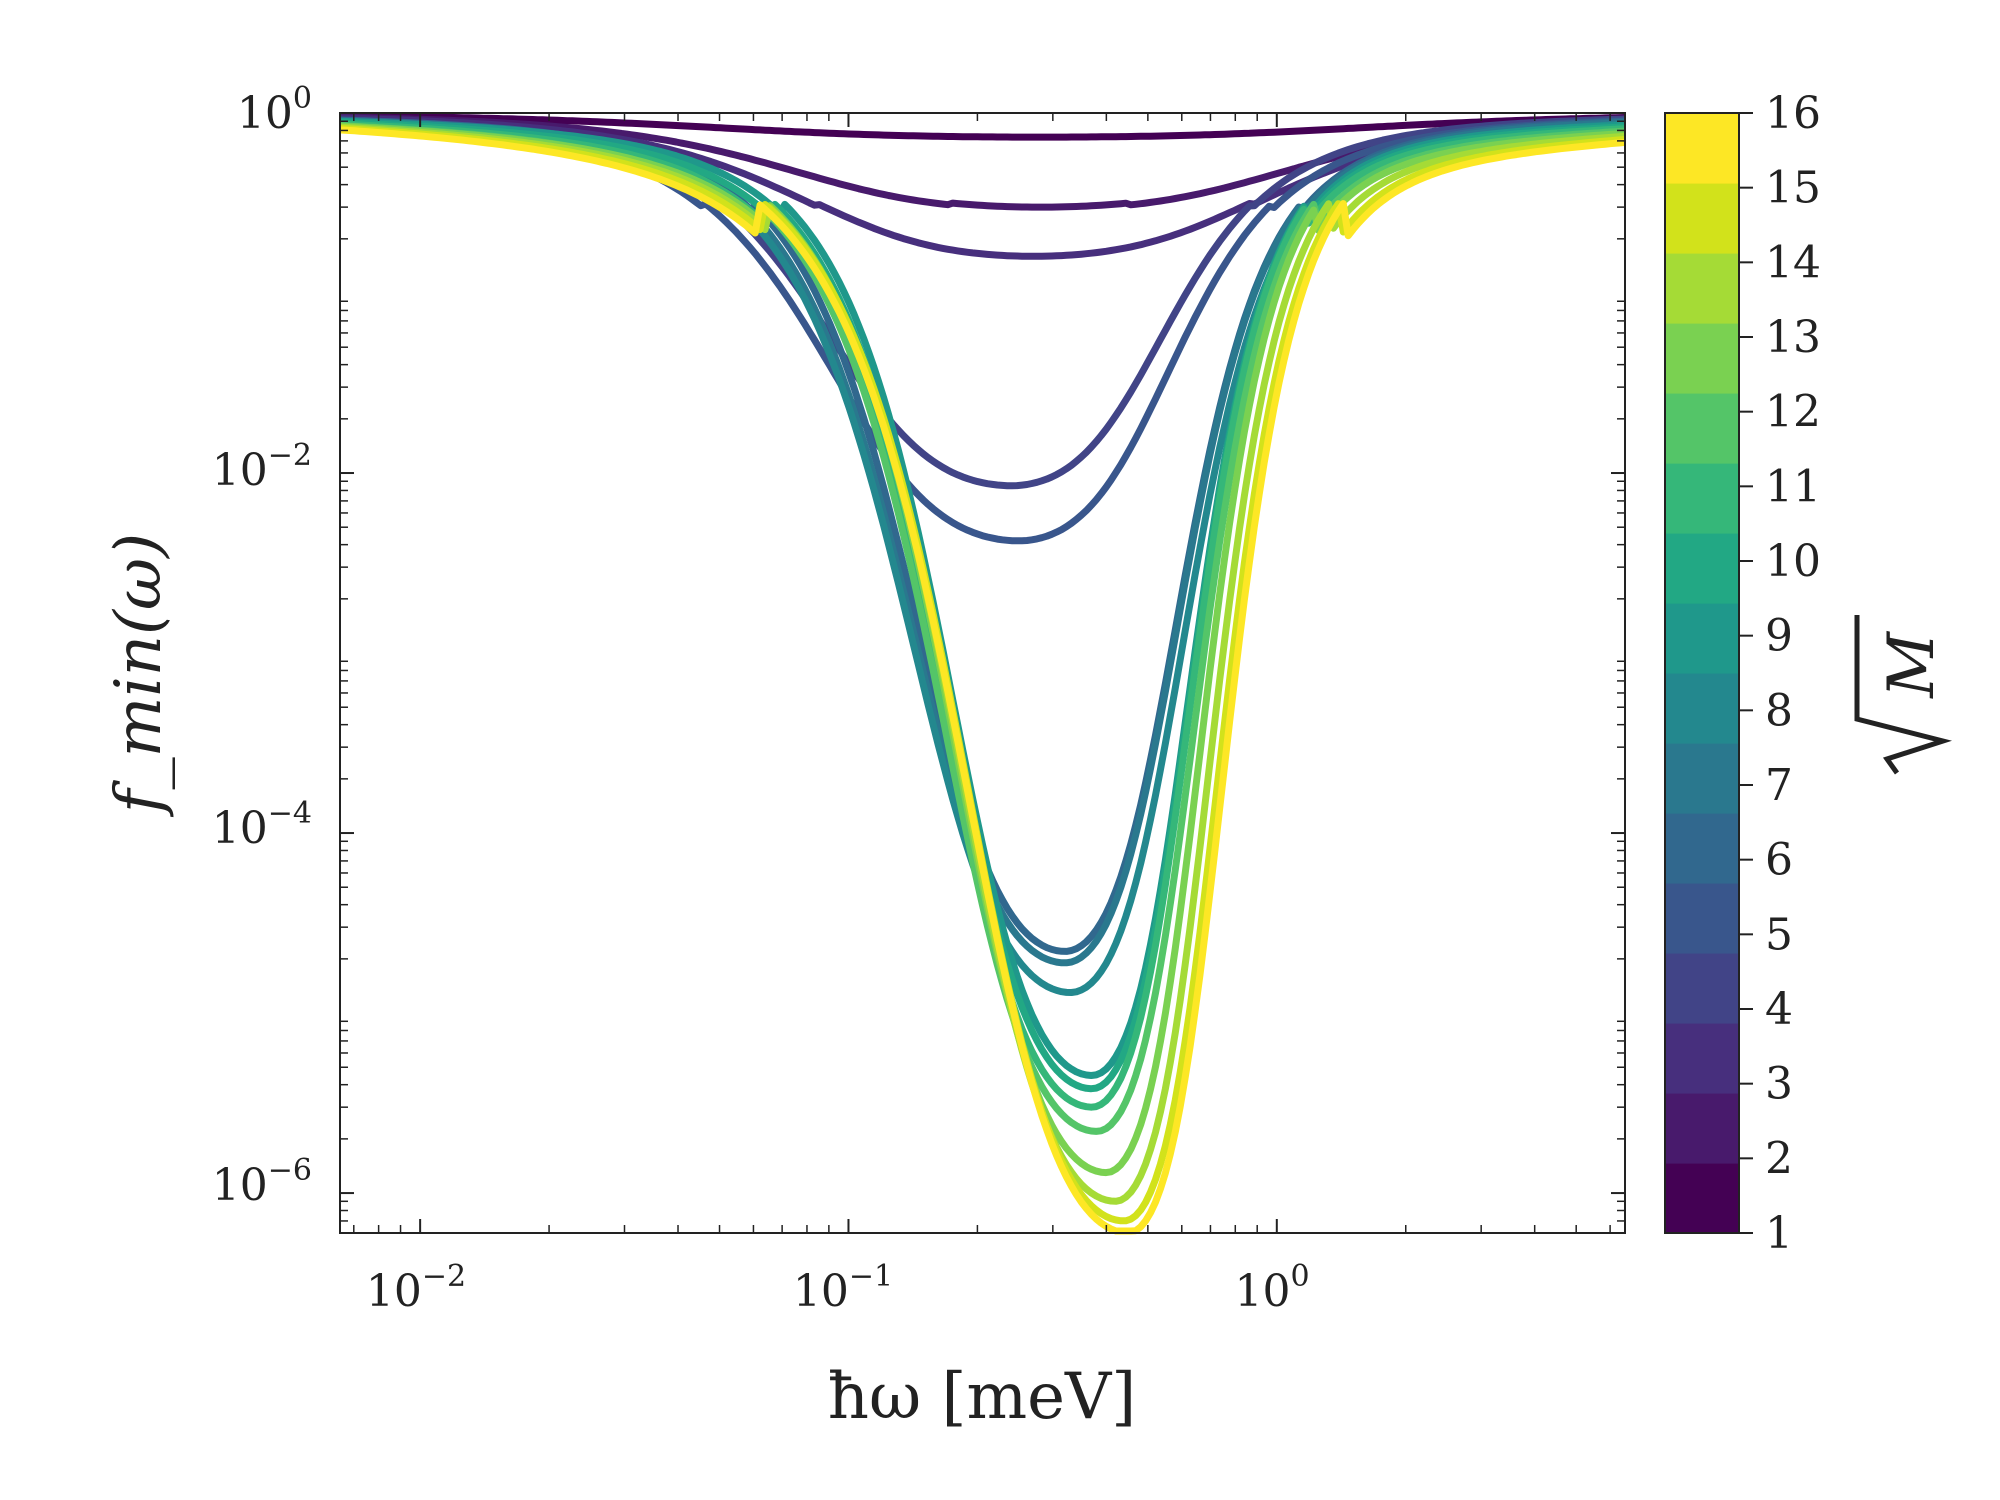 The width and height of the screenshot is (2000, 1500). What do you see at coordinates (1912, 665) in the screenshot?
I see `colorbar-label-symbol: M` at bounding box center [1912, 665].